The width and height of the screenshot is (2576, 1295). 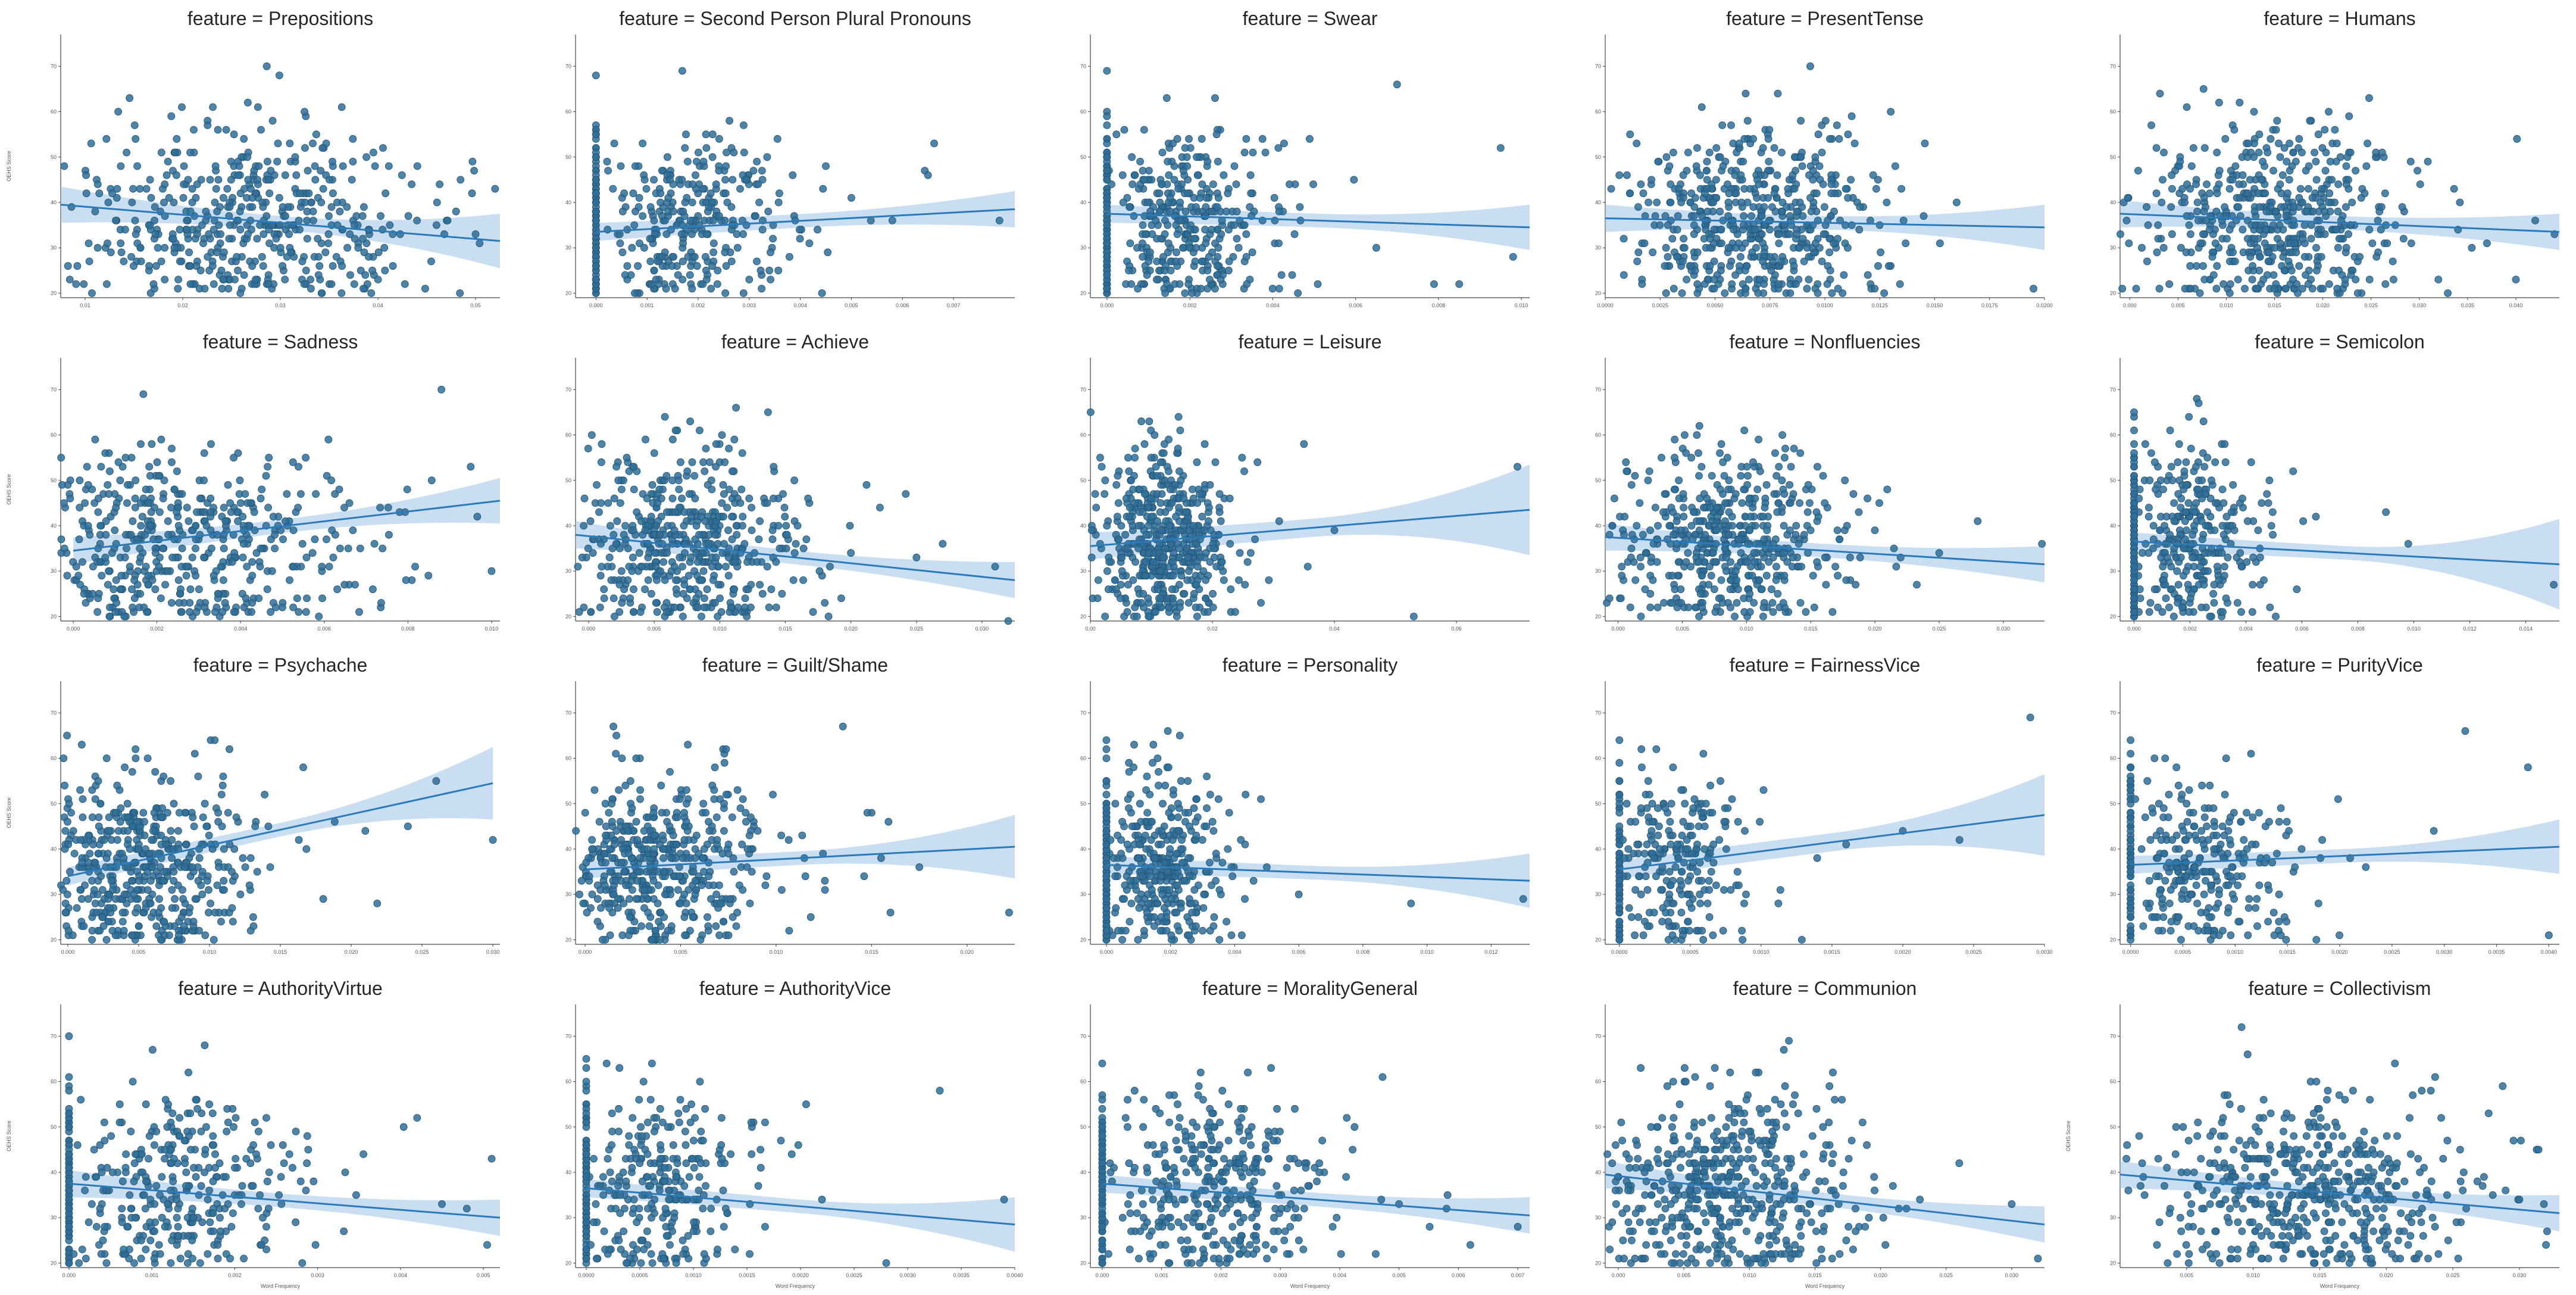 What do you see at coordinates (902, 305) in the screenshot?
I see `x-tick-label: 0.006` at bounding box center [902, 305].